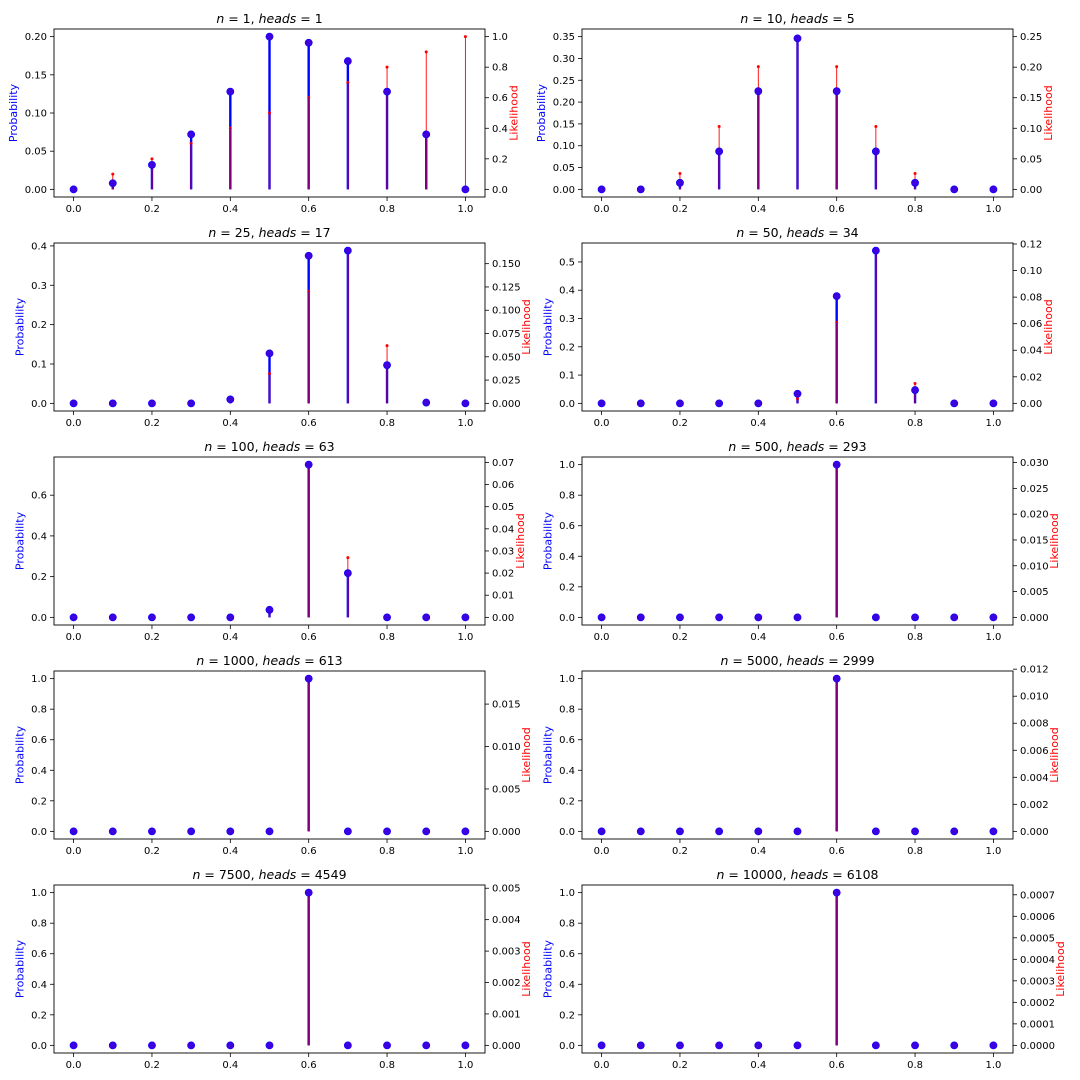  Describe the element at coordinates (567, 740) in the screenshot. I see `y-left-tick-label: 0.6` at that location.